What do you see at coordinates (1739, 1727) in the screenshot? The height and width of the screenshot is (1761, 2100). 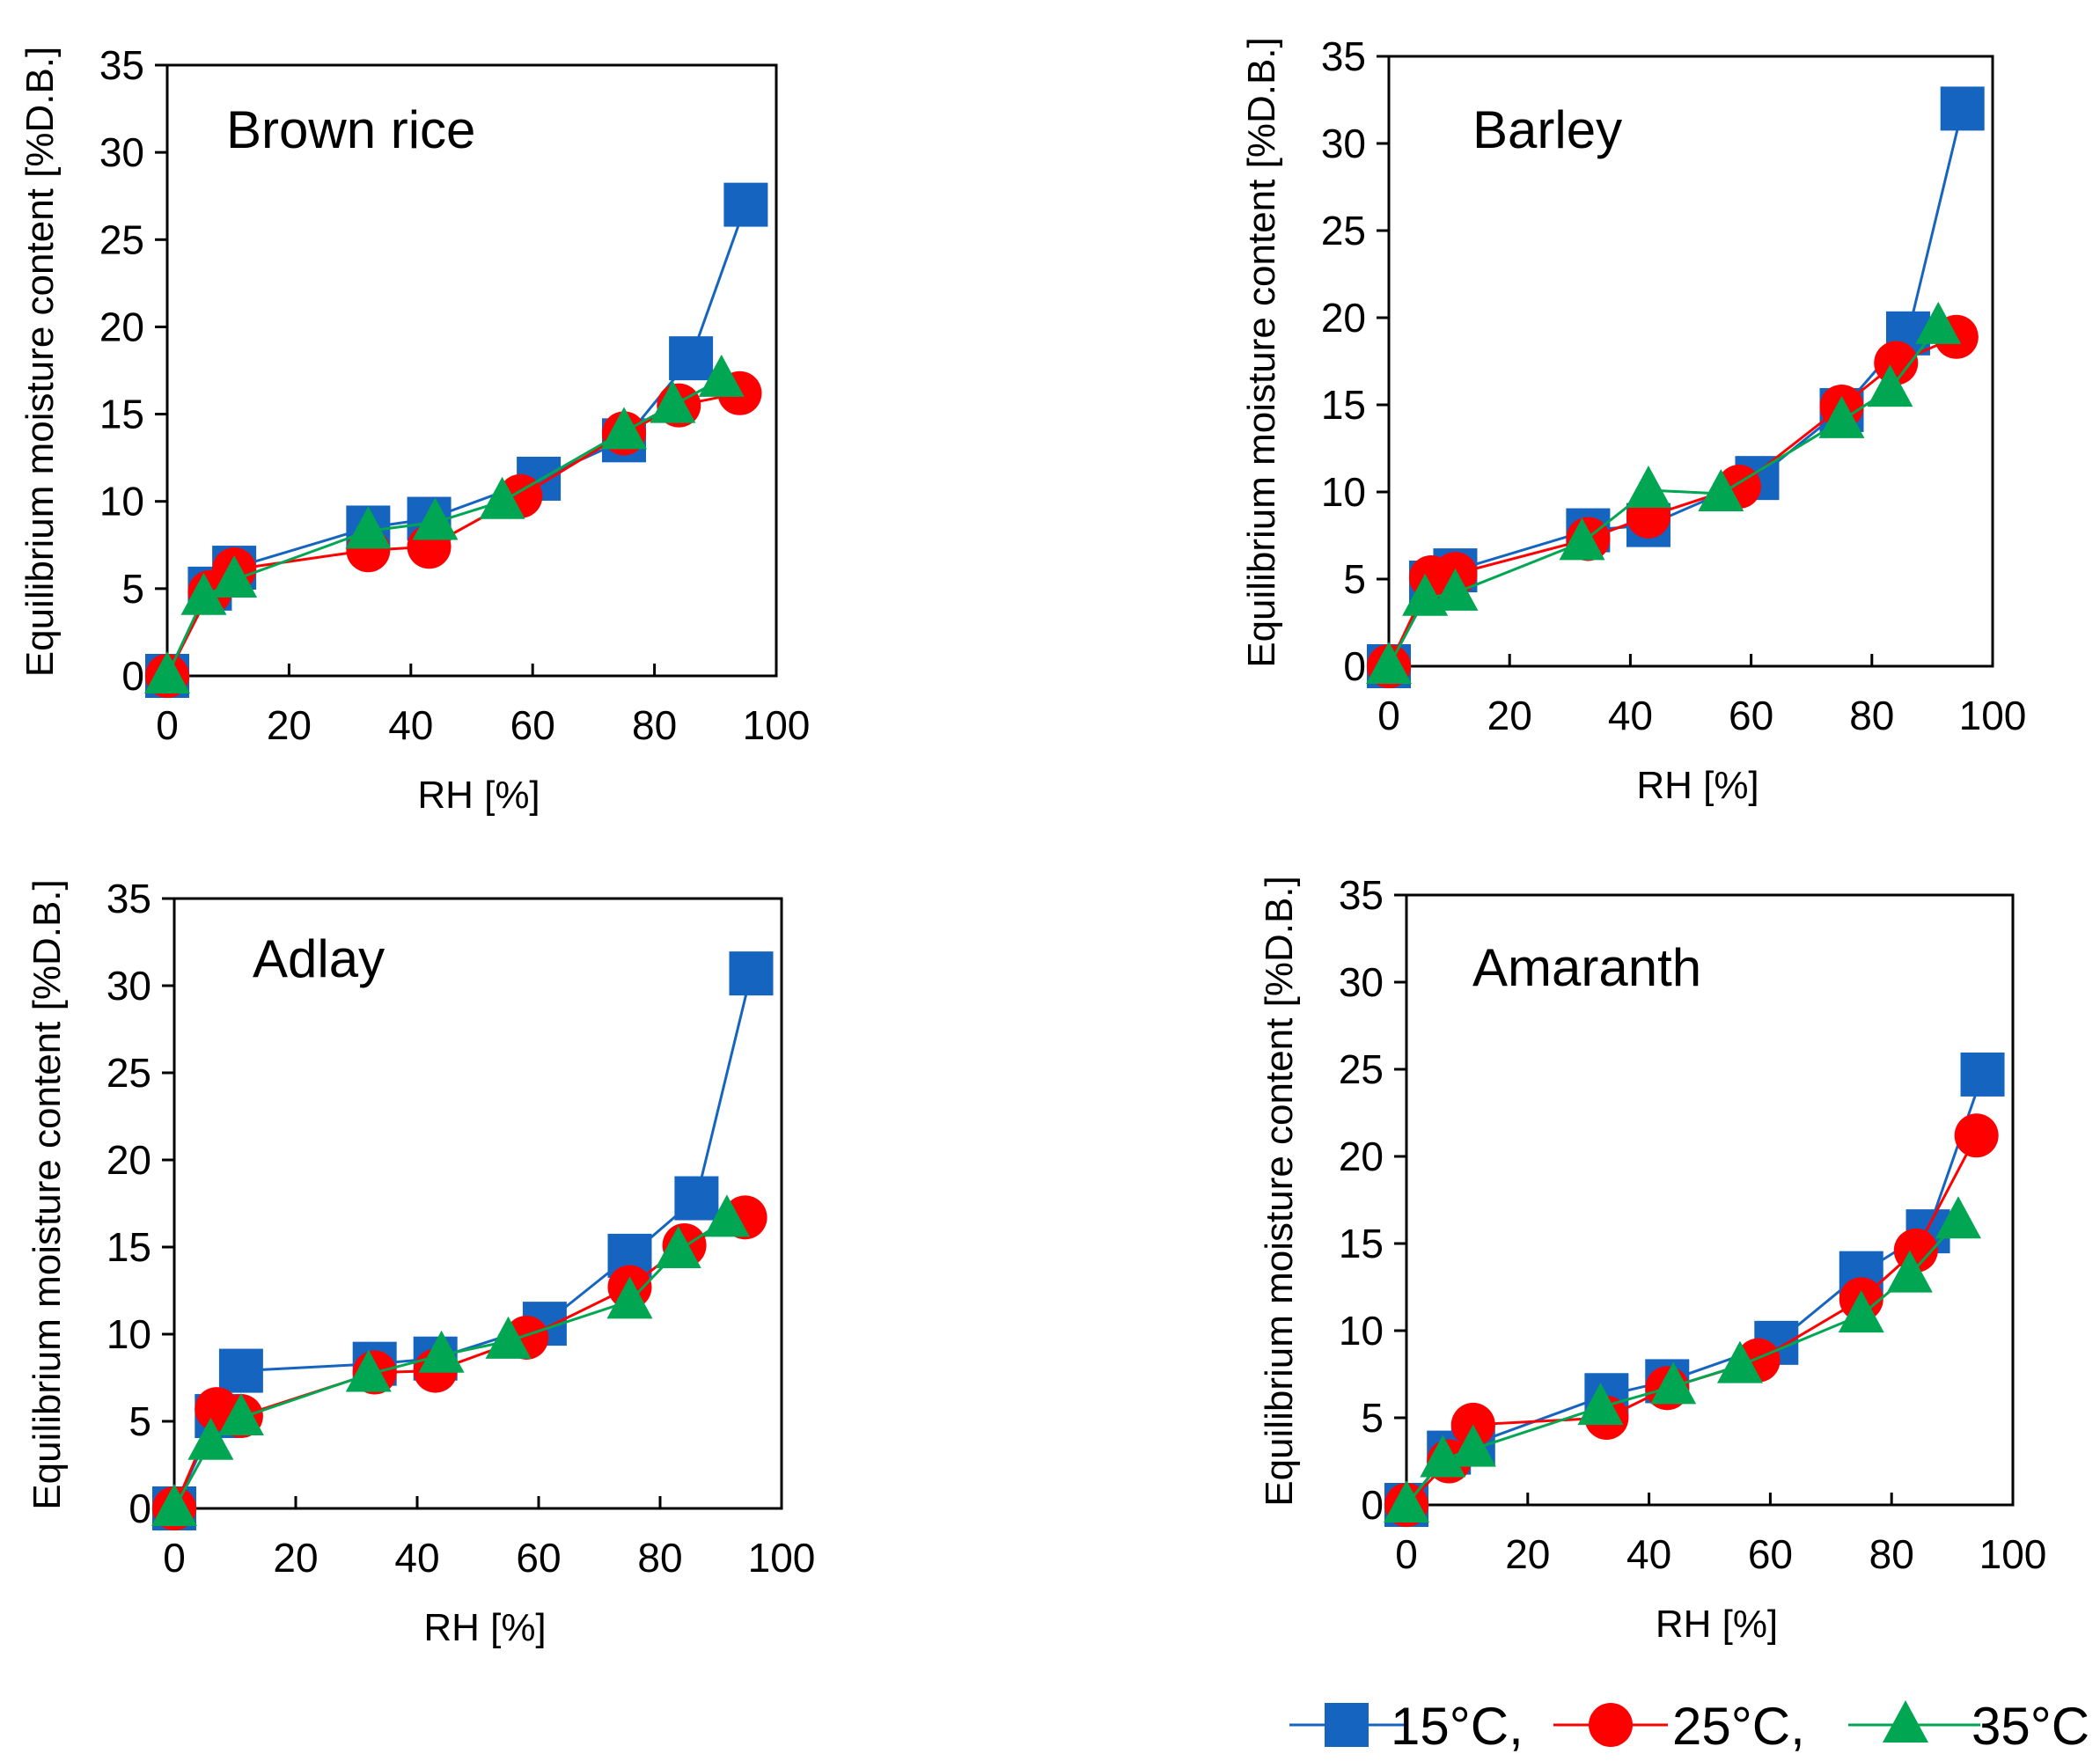 I see `legend-label: 25°C,` at bounding box center [1739, 1727].